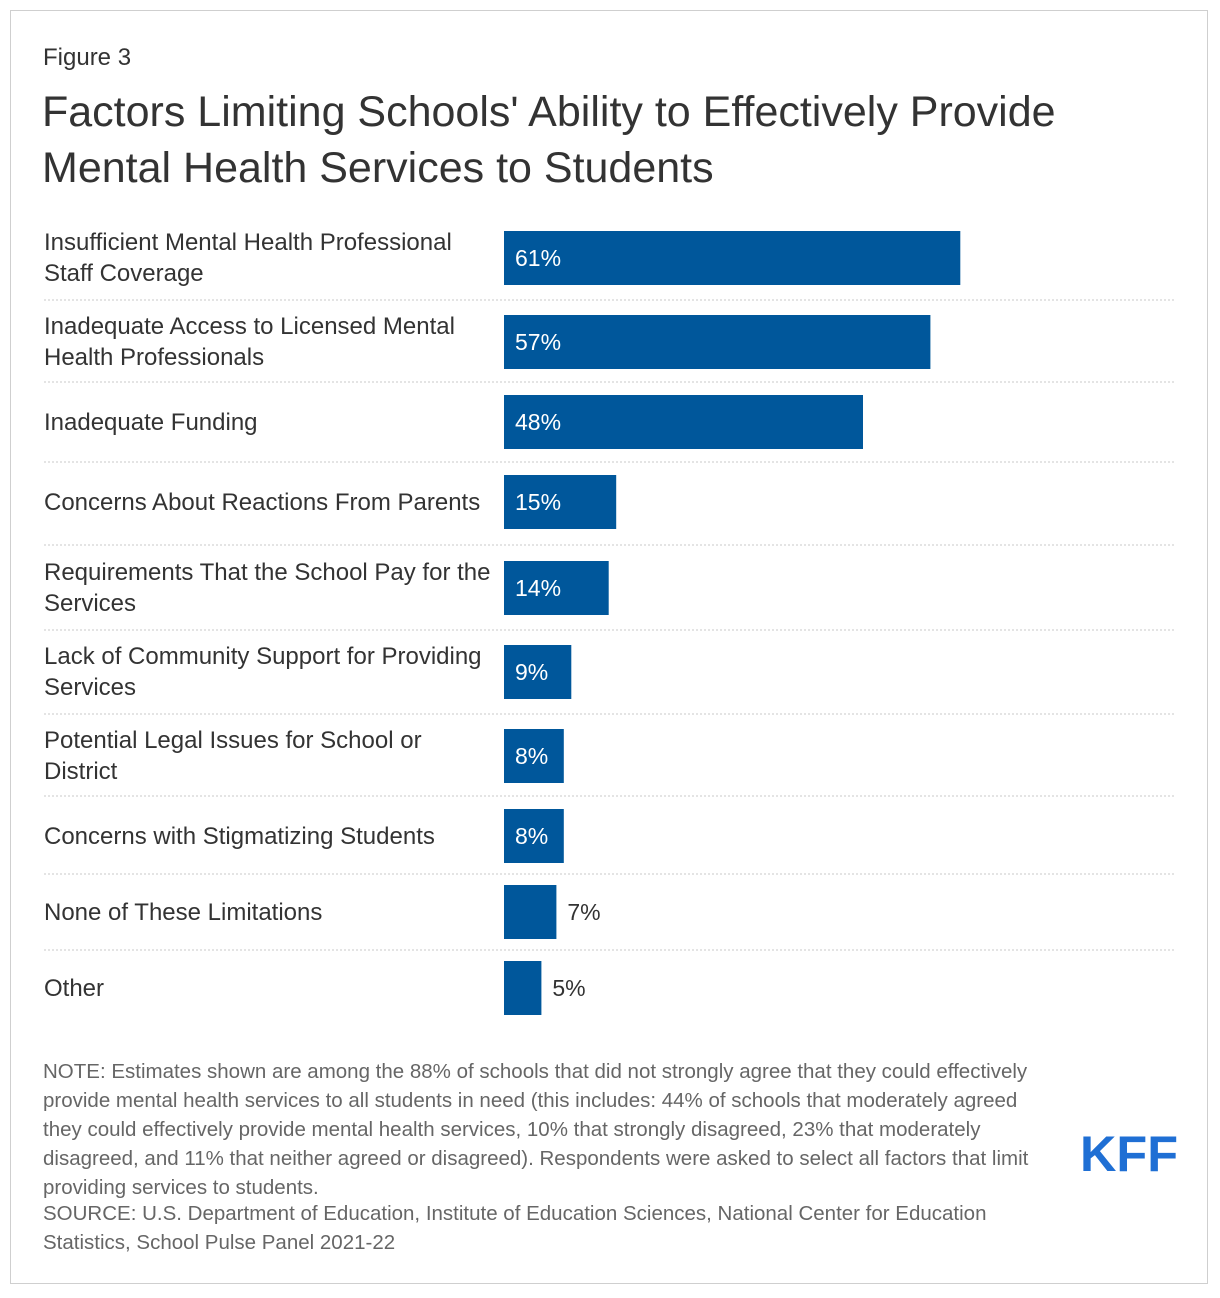 The height and width of the screenshot is (1298, 1220). What do you see at coordinates (568, 988) in the screenshot?
I see `value-label: 5%` at bounding box center [568, 988].